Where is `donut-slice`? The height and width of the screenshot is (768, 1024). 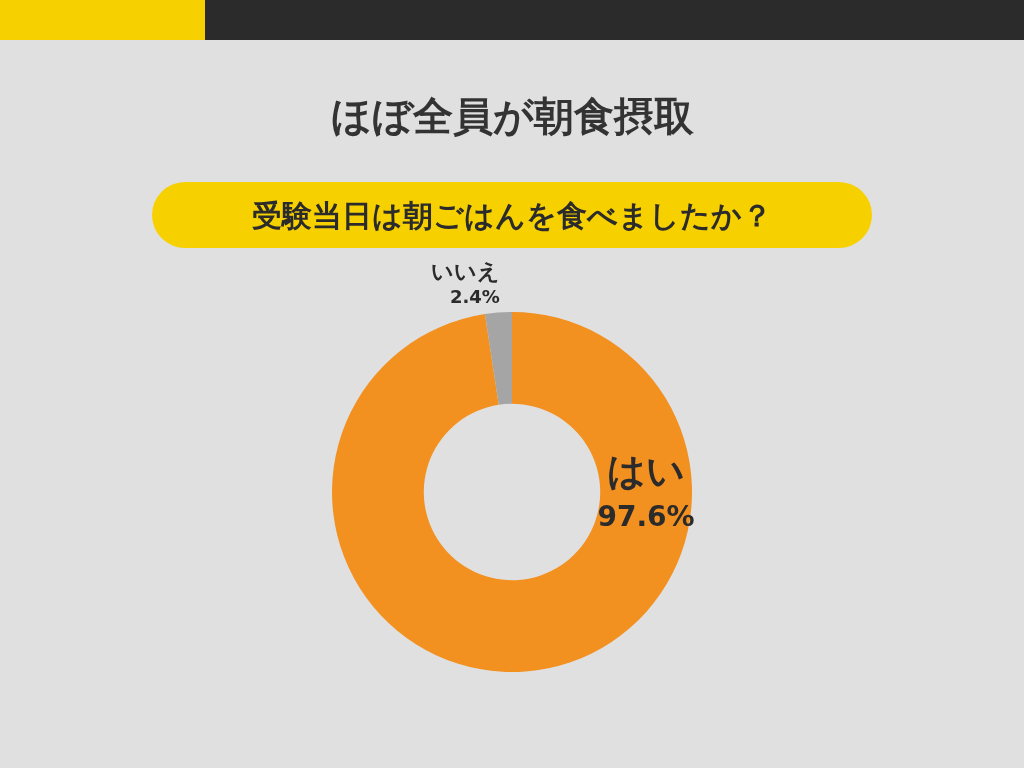 donut-slice is located at coordinates (498, 358).